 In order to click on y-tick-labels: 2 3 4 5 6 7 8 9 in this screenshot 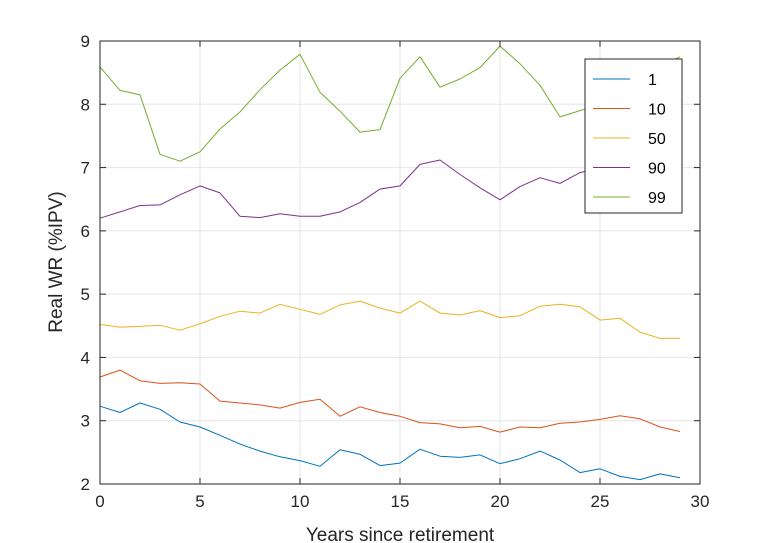, I will do `click(85, 263)`.